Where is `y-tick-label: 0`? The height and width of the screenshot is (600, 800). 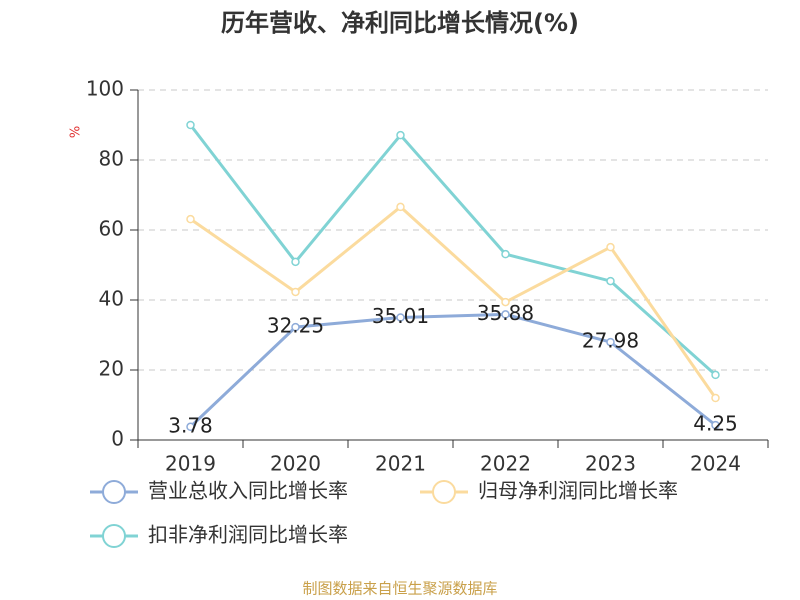
y-tick-label: 0 is located at coordinates (117, 439).